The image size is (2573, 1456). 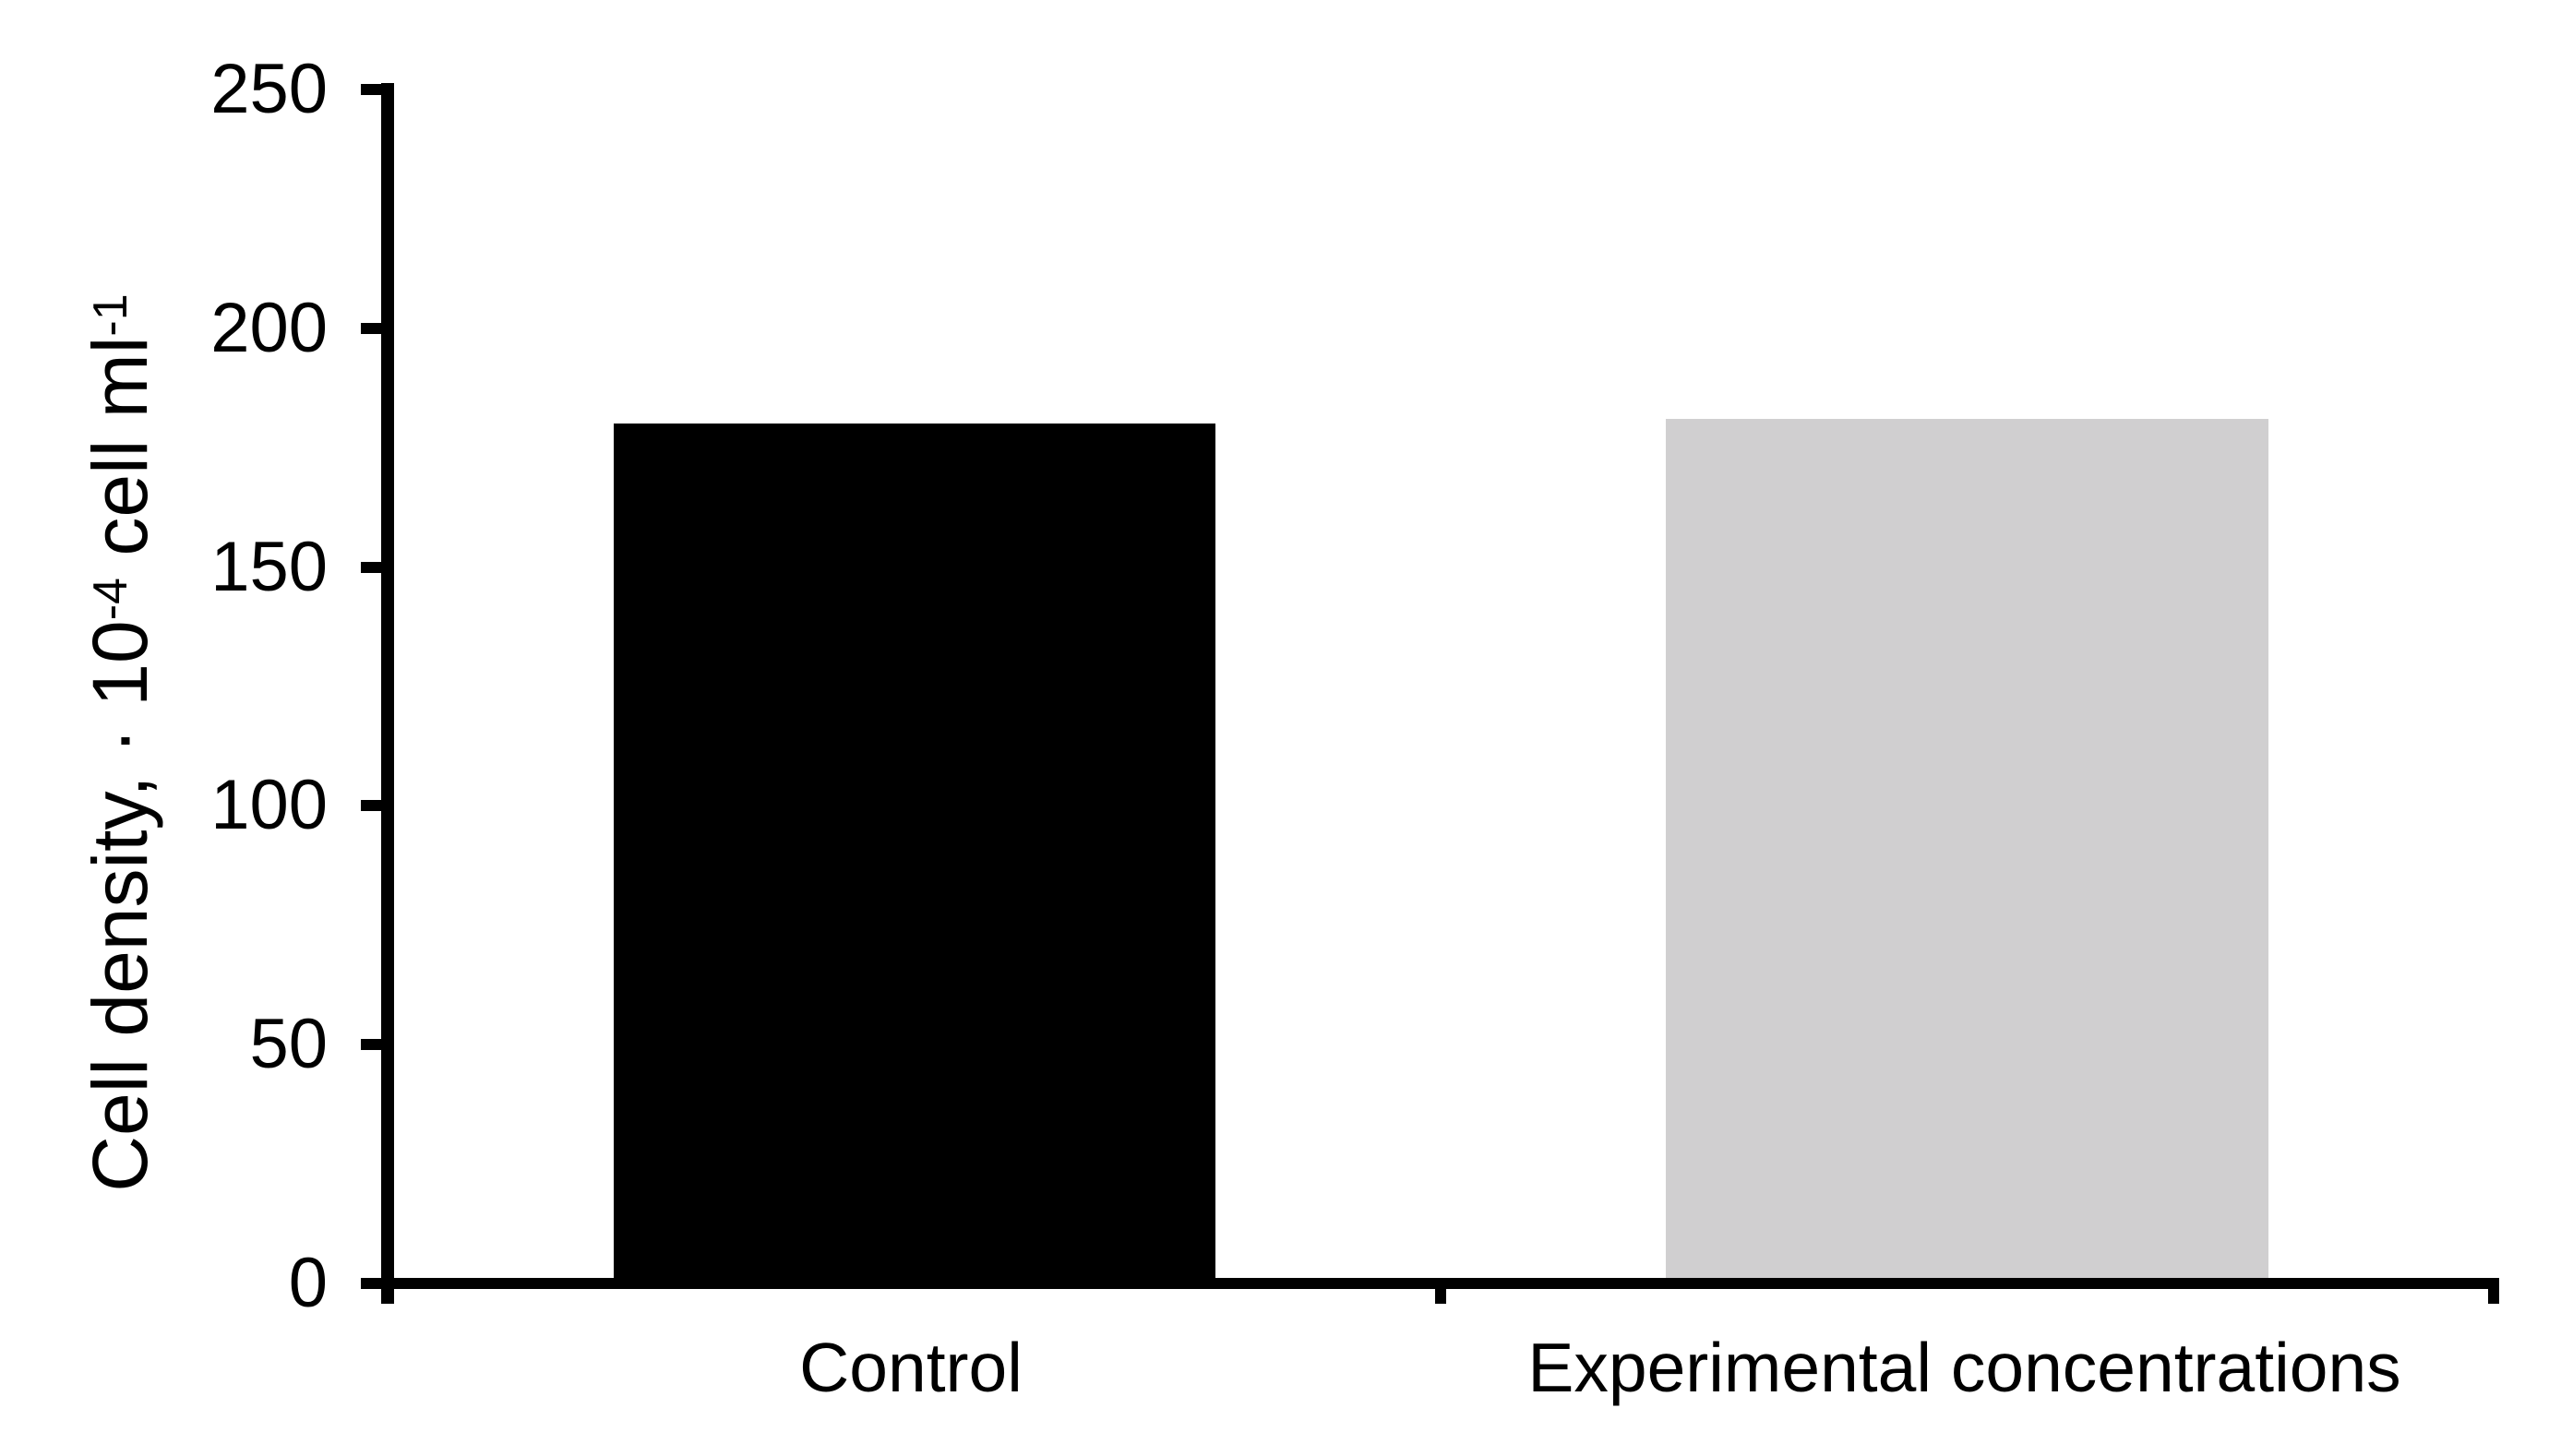 I want to click on y-tick-label-50: 50, so click(x=288, y=1044).